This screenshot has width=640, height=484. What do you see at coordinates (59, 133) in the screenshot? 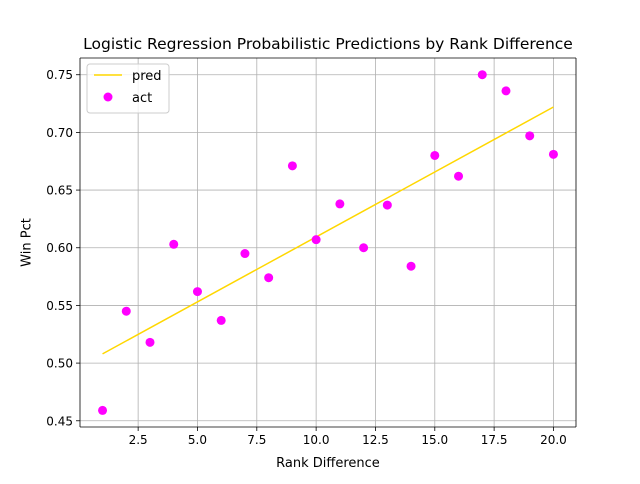
I see `y-tick-label: 0.70` at bounding box center [59, 133].